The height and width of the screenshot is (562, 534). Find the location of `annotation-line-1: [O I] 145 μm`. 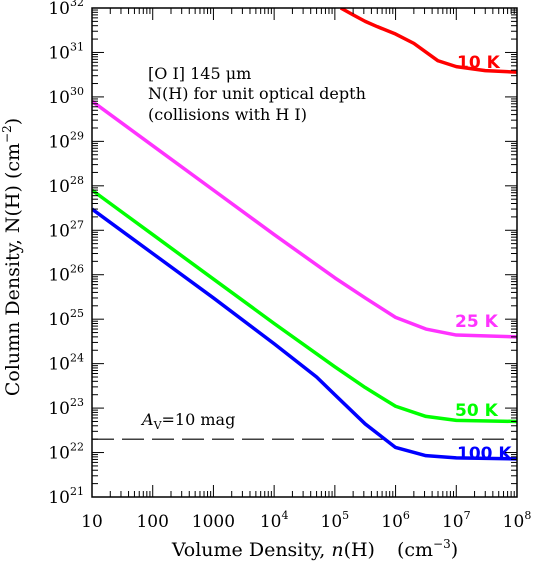

annotation-line-1: [O I] 145 μm is located at coordinates (199, 73).